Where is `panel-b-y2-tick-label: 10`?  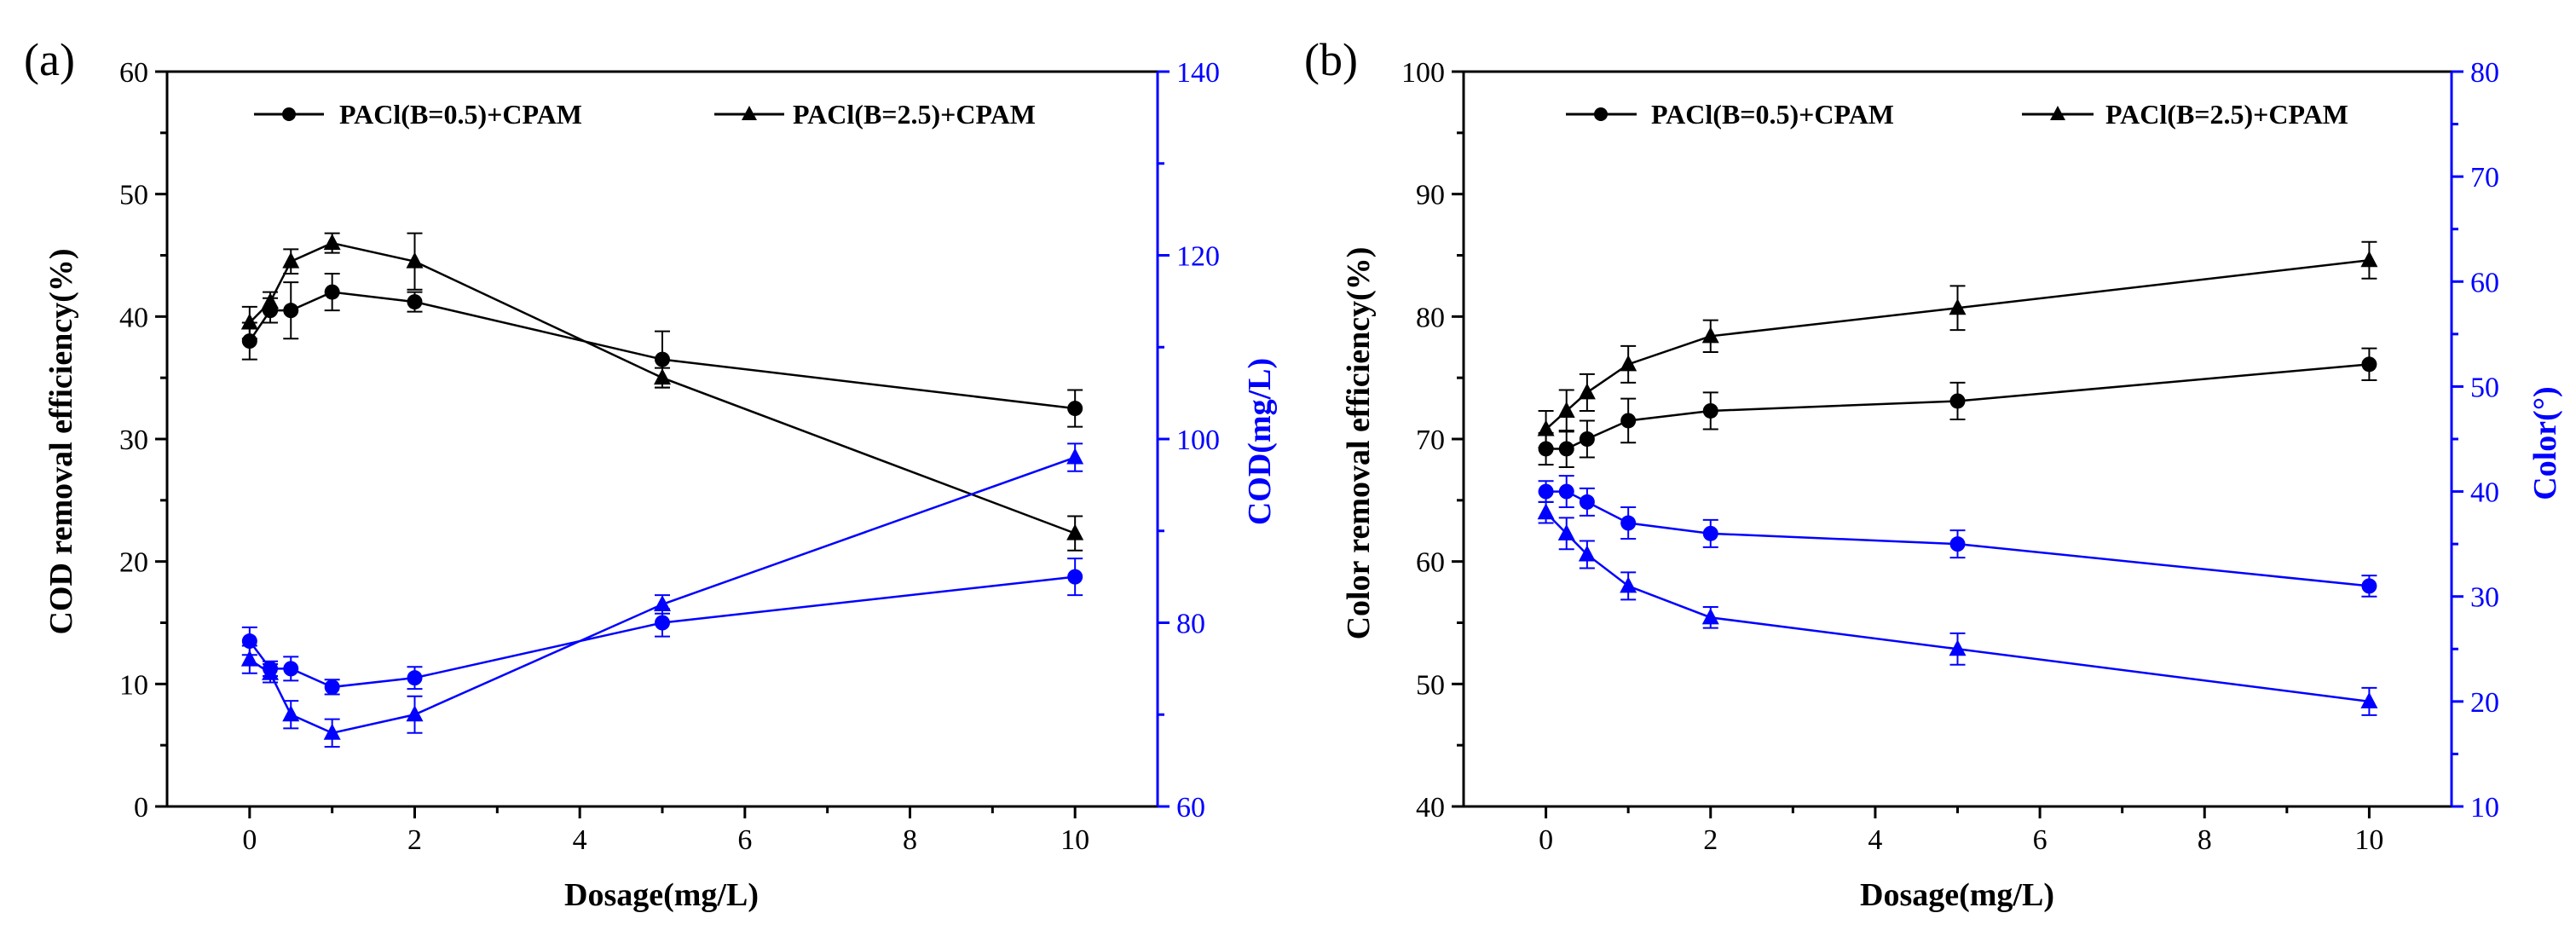
panel-b-y2-tick-label: 10 is located at coordinates (2484, 808).